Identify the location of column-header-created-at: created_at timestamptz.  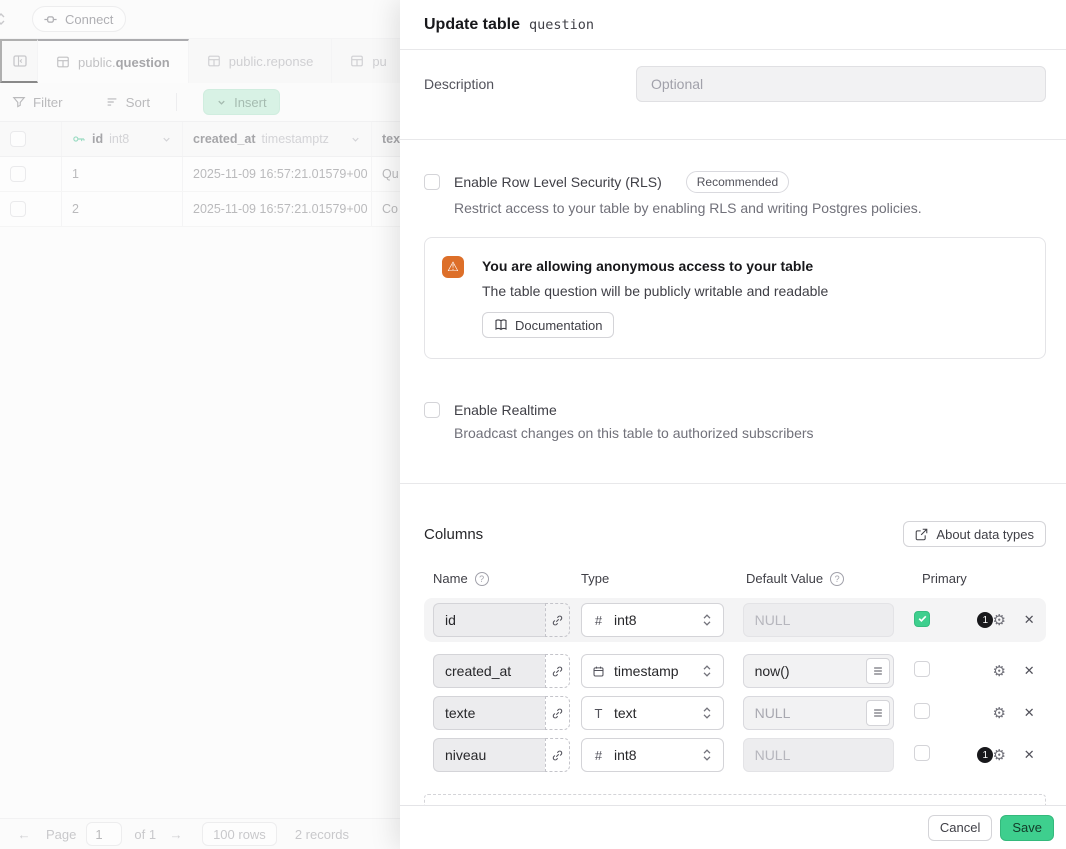
(277, 139).